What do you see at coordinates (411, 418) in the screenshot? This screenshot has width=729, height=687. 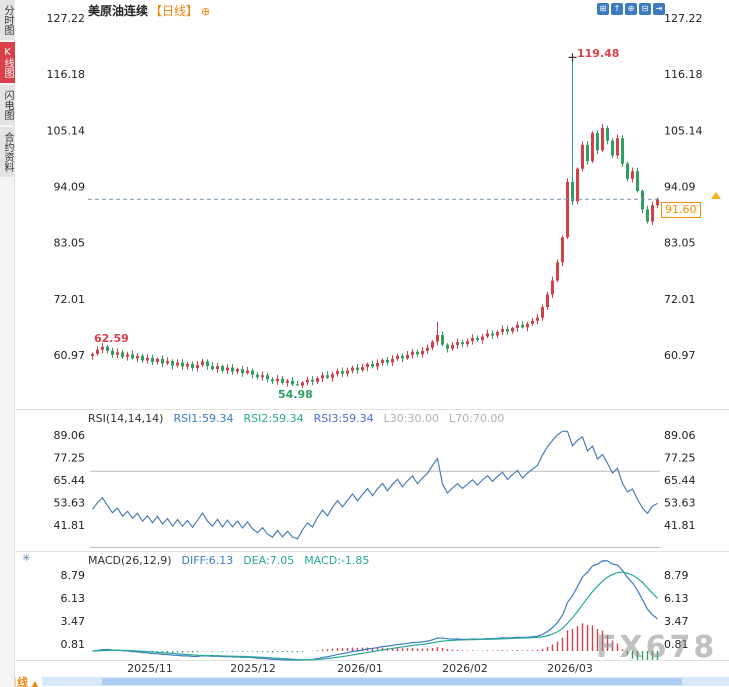 I see `l30-value: L30:30.00` at bounding box center [411, 418].